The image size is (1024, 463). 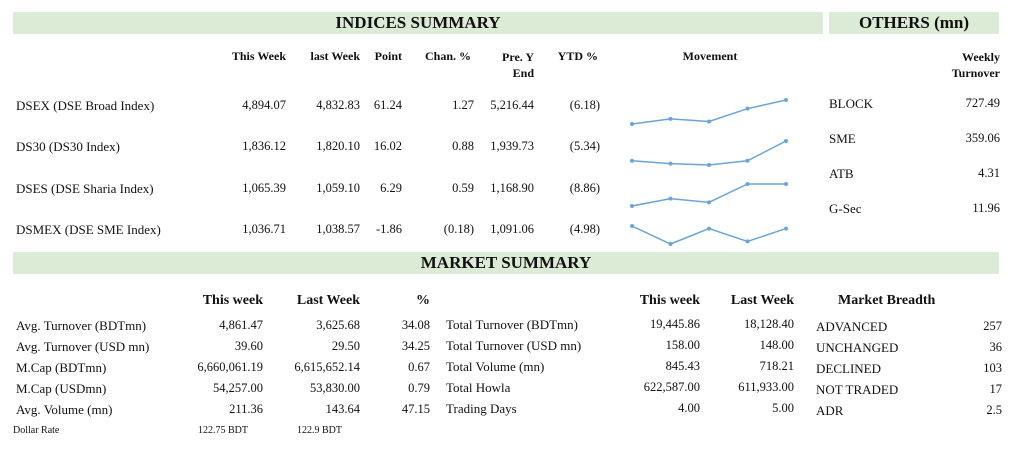 What do you see at coordinates (709, 195) in the screenshot?
I see `movement-sparkline-dses` at bounding box center [709, 195].